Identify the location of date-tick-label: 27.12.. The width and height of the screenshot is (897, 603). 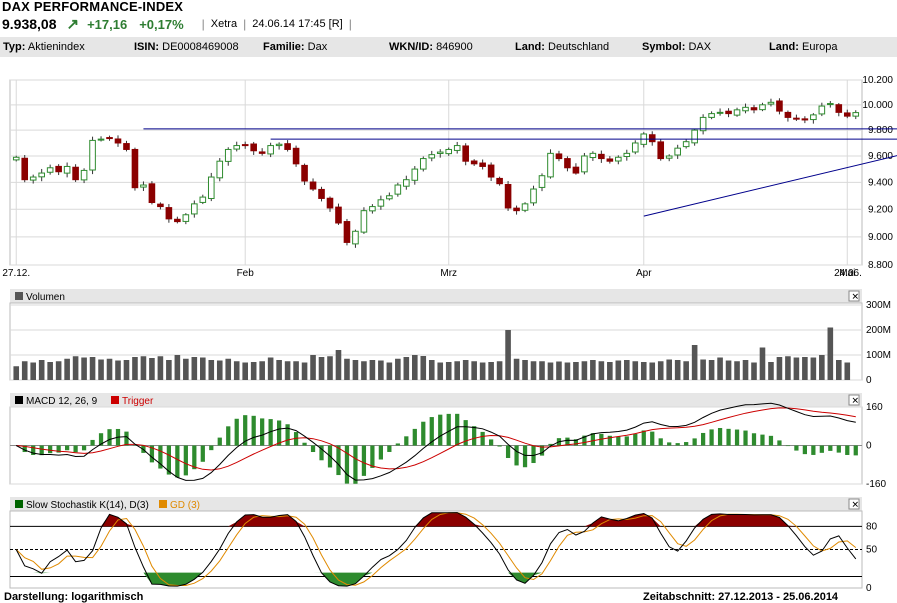
(16, 273).